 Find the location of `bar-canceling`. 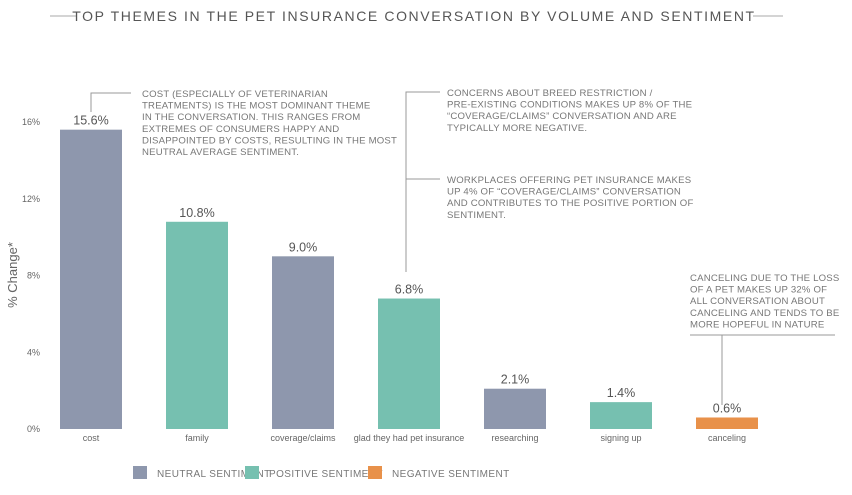

bar-canceling is located at coordinates (727, 423).